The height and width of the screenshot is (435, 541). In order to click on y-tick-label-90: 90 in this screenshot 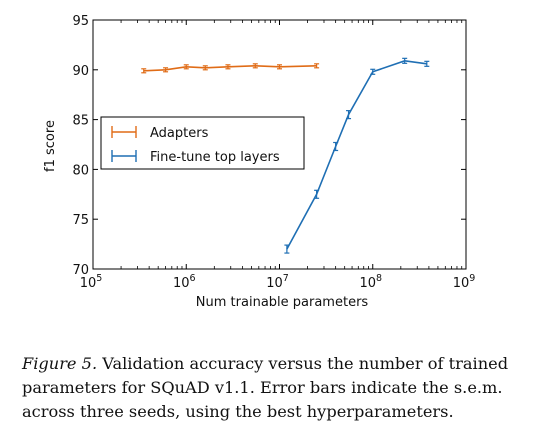, I will do `click(80, 71)`.